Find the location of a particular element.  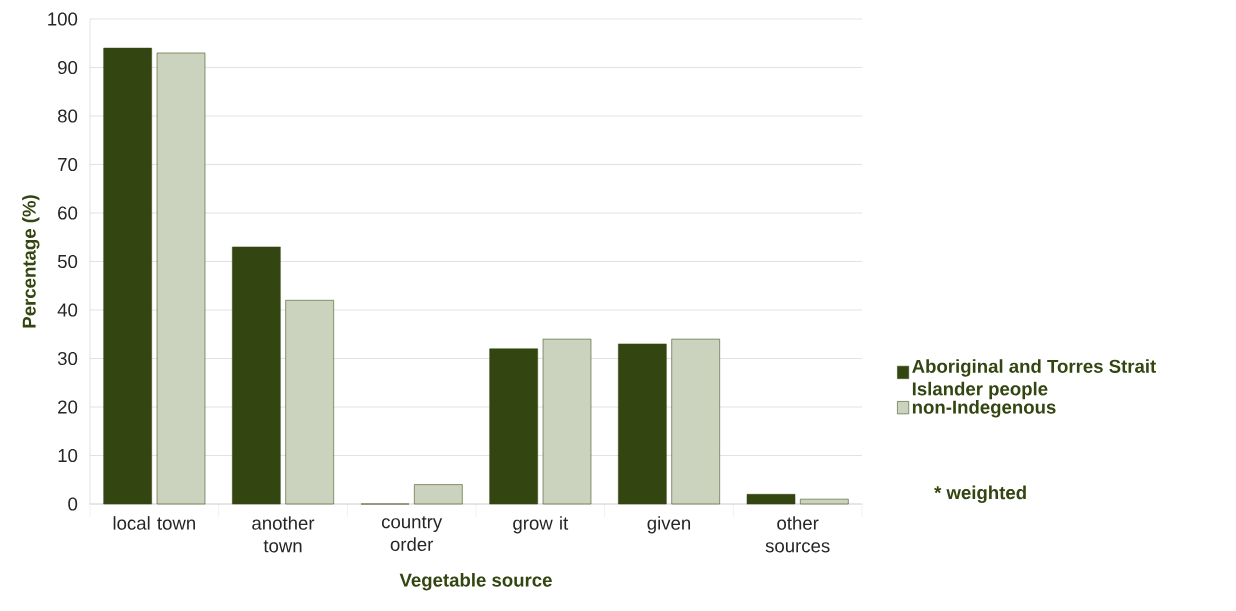

y-axis-title: Percentage (%) is located at coordinates (31, 261).